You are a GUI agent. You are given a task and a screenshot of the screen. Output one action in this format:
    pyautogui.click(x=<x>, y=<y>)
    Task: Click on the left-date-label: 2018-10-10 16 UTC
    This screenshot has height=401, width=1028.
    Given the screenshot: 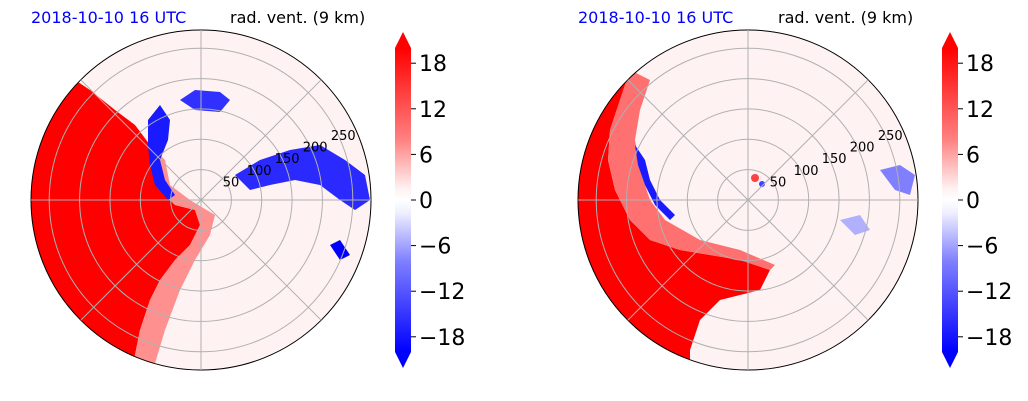 What is the action you would take?
    pyautogui.click(x=108, y=17)
    